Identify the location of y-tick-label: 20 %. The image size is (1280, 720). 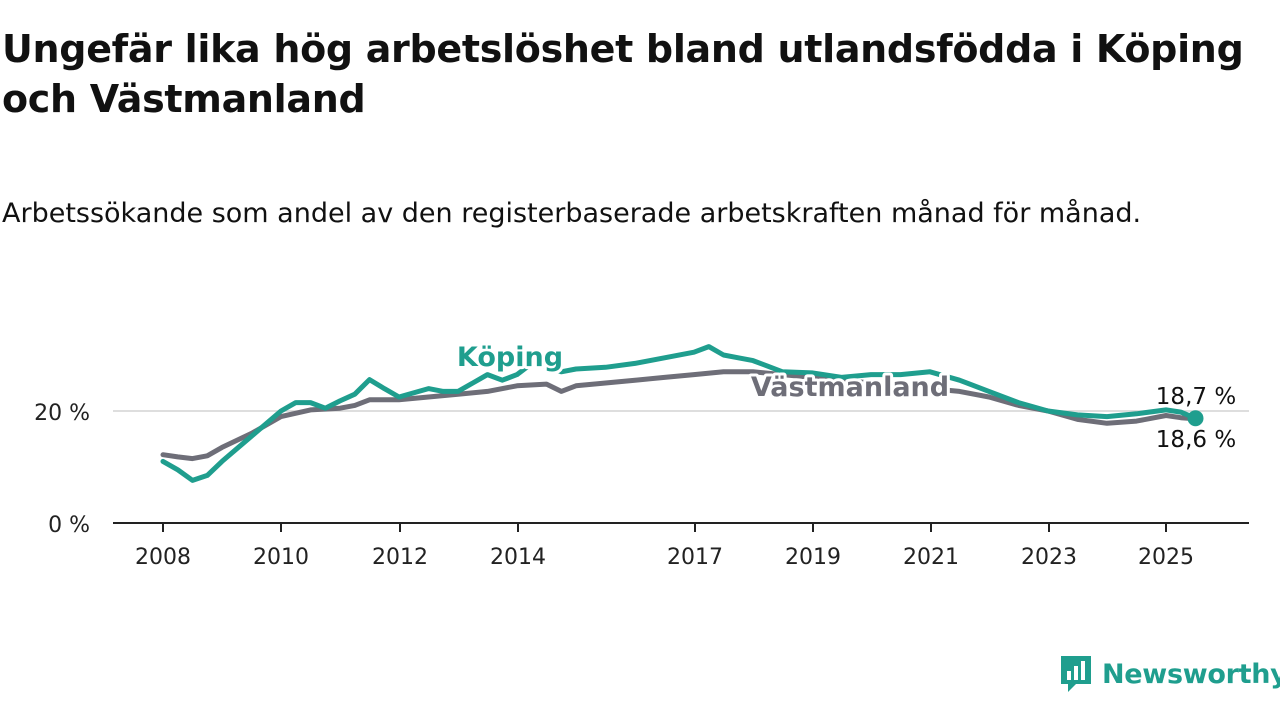
(62, 413).